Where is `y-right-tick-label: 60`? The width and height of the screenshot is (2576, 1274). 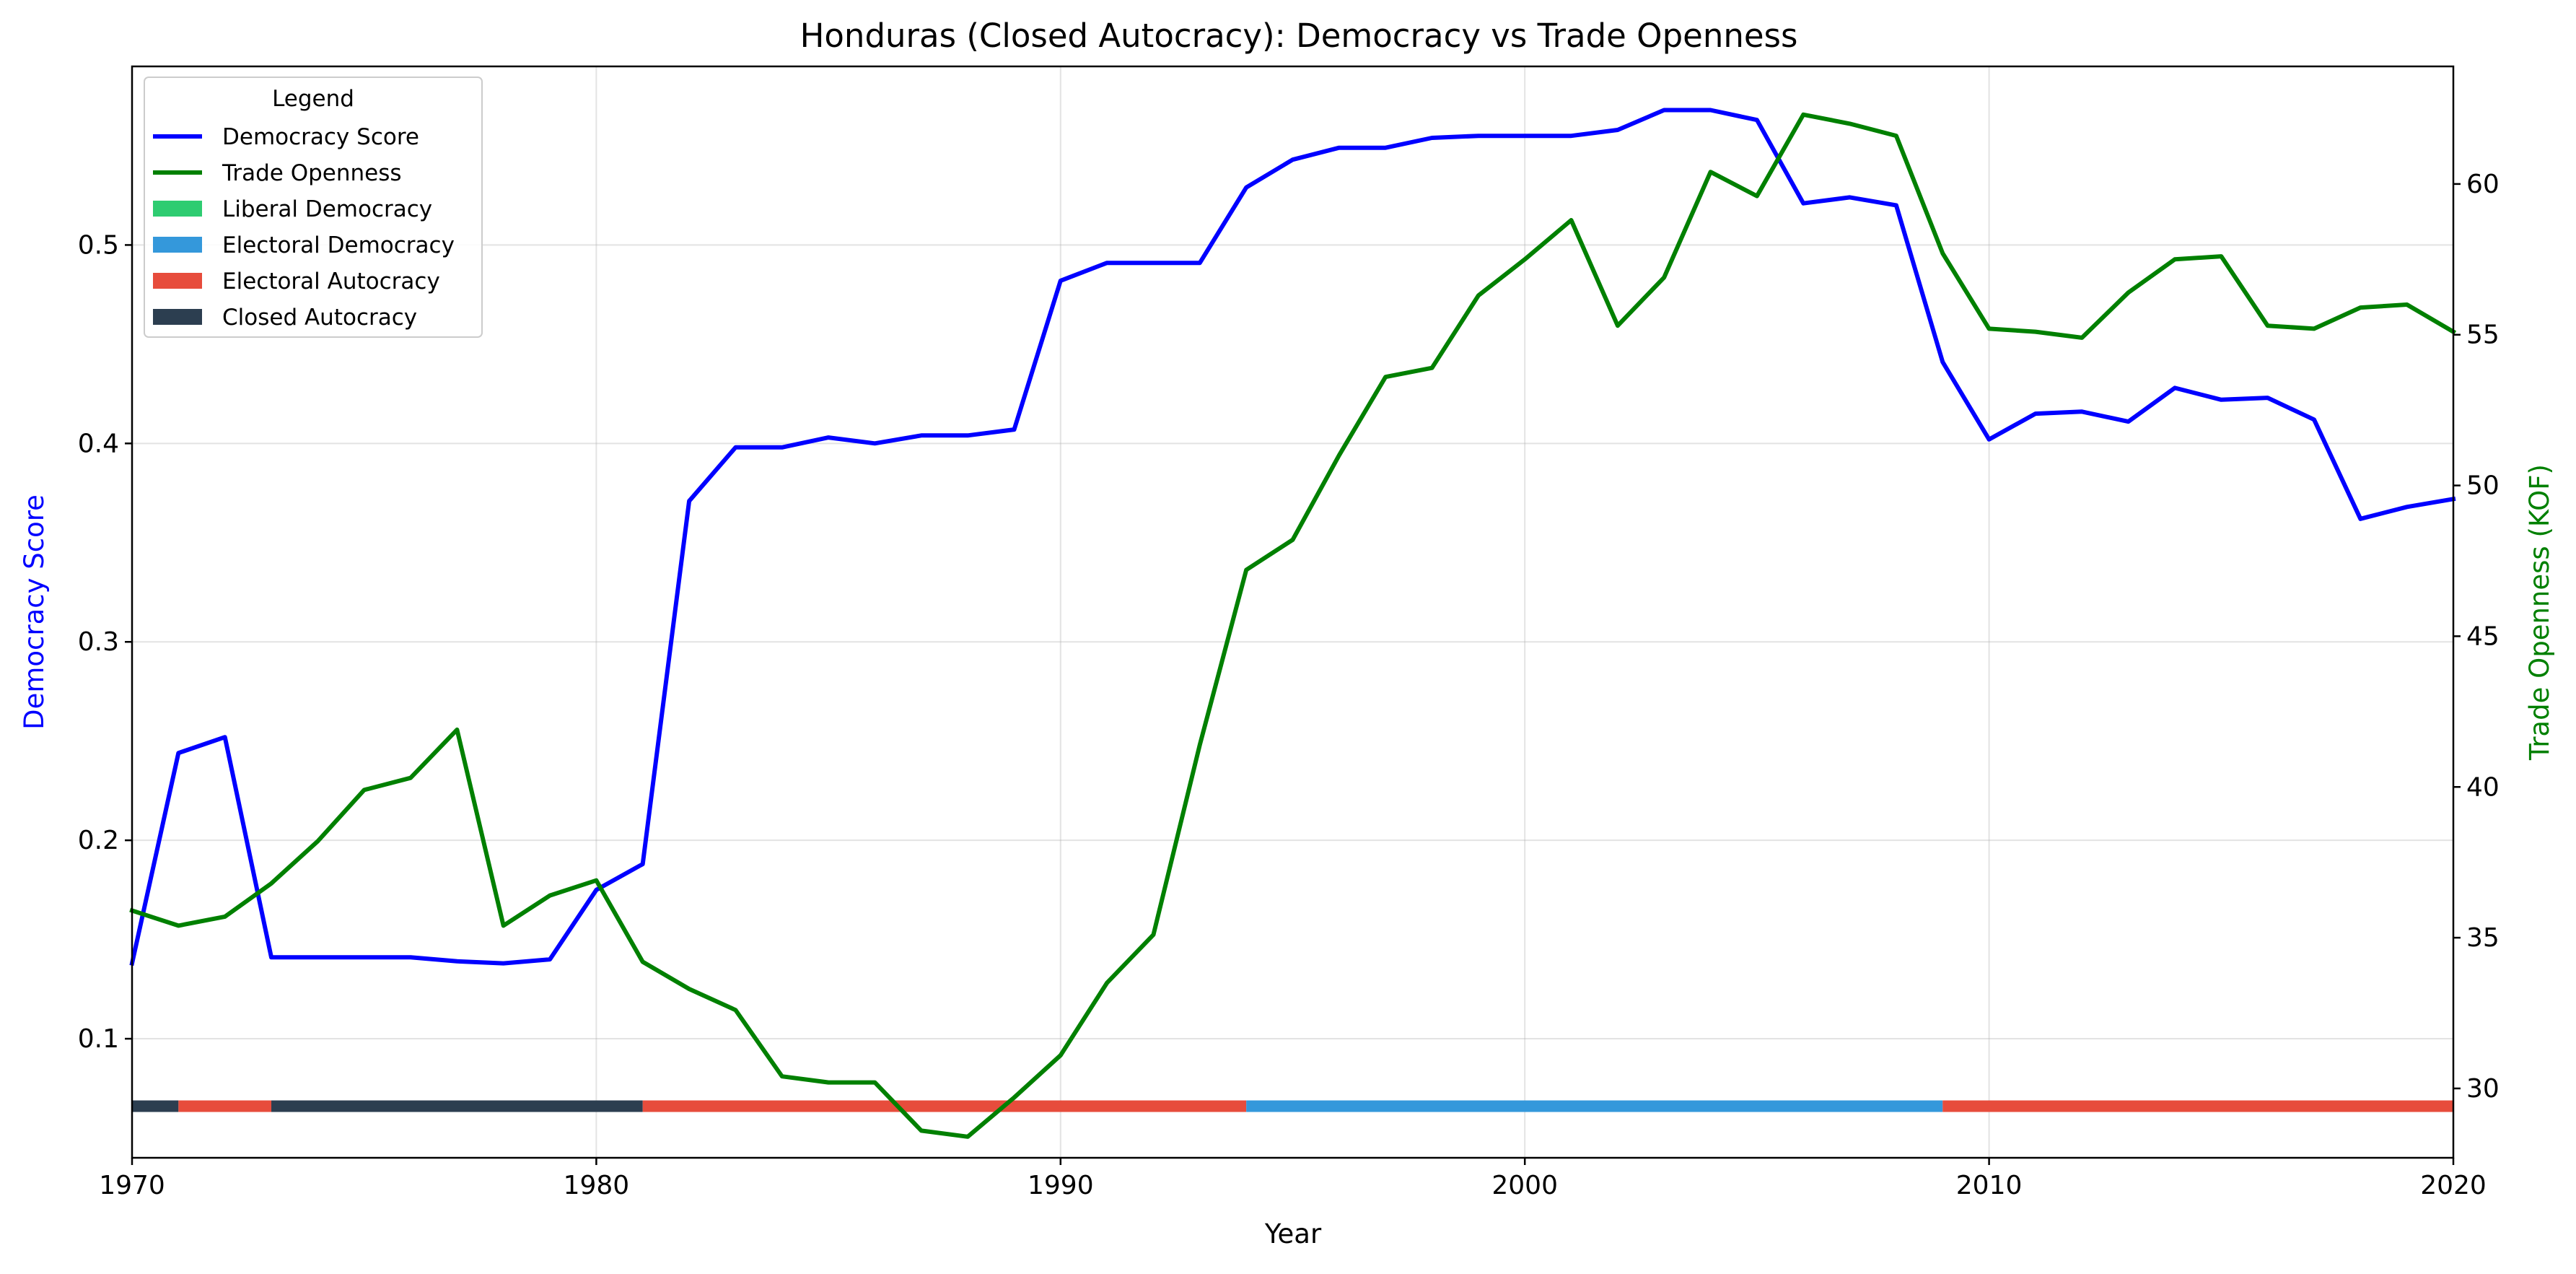
y-right-tick-label: 60 is located at coordinates (2483, 184).